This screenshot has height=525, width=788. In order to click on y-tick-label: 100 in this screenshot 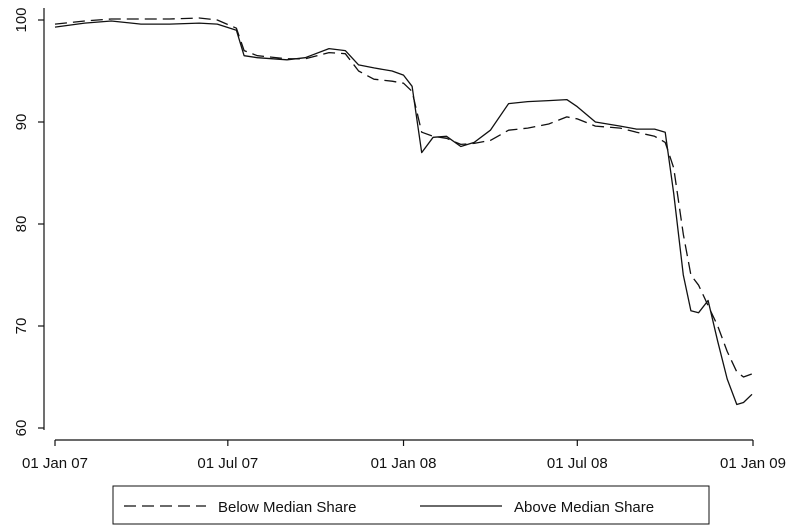, I will do `click(21, 19)`.